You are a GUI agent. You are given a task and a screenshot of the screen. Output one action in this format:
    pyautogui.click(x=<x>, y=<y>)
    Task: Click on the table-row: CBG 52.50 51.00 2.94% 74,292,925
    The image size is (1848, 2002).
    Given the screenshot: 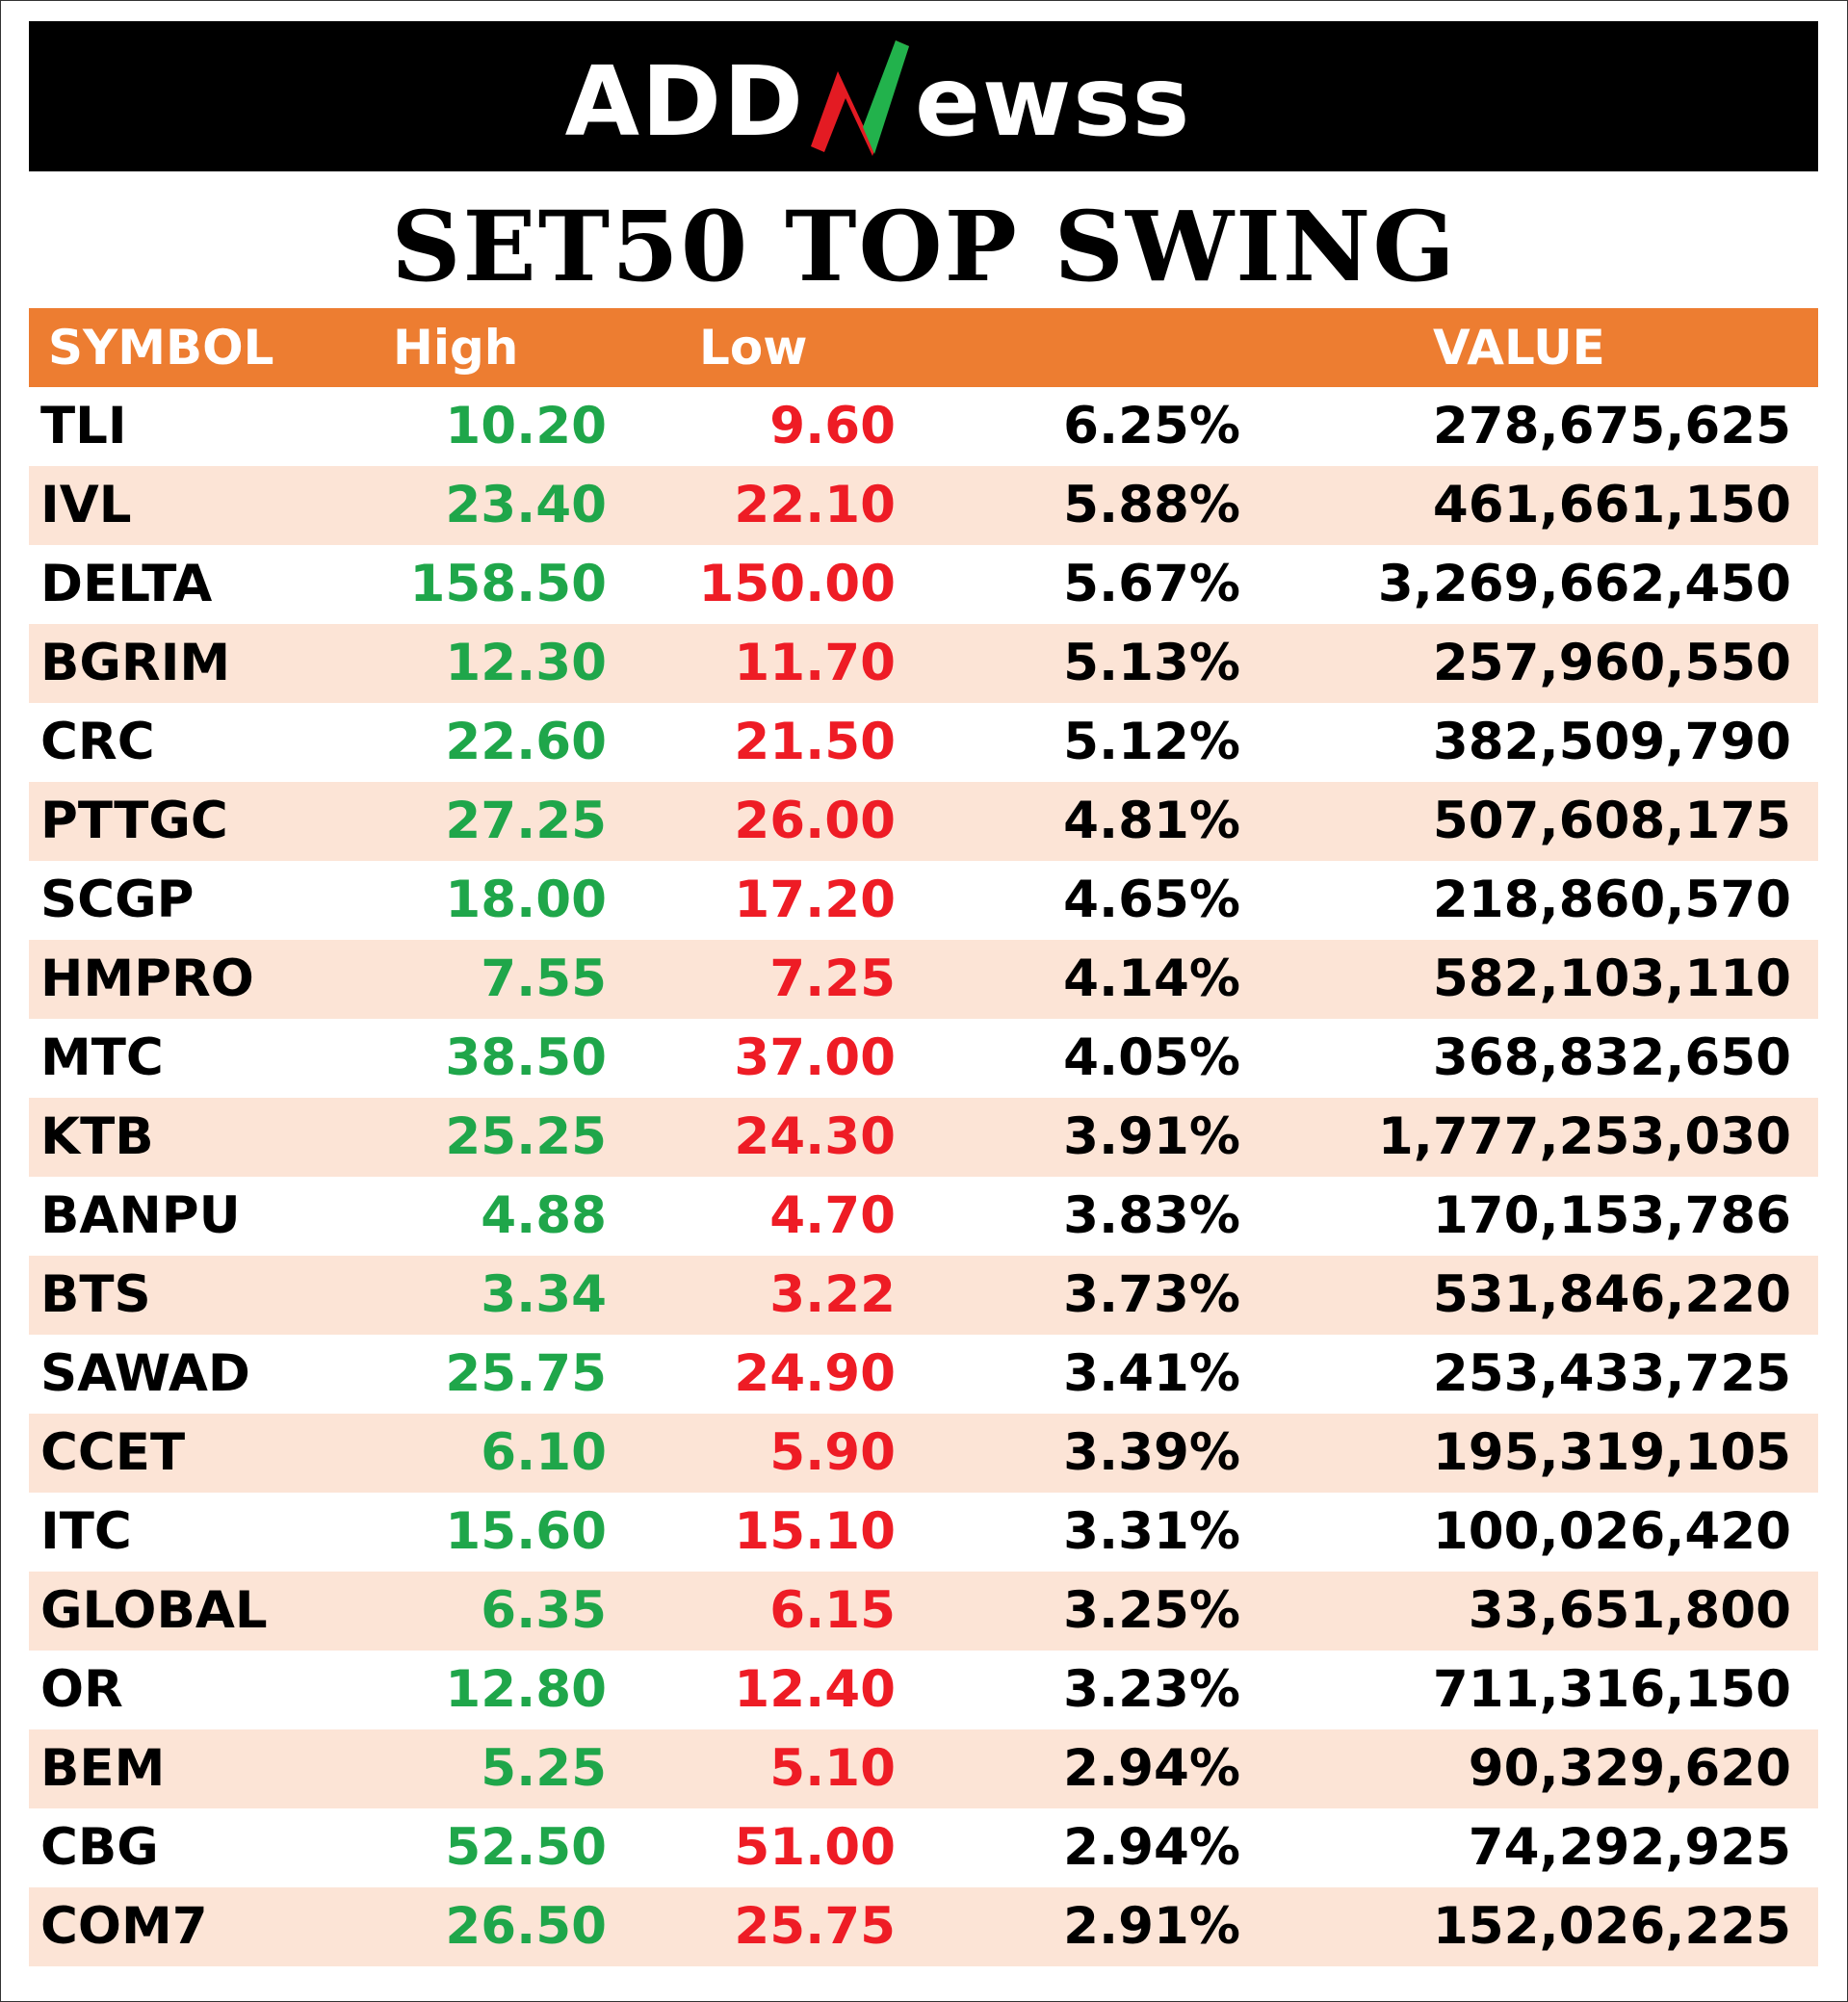 What is the action you would take?
    pyautogui.click(x=923, y=1847)
    